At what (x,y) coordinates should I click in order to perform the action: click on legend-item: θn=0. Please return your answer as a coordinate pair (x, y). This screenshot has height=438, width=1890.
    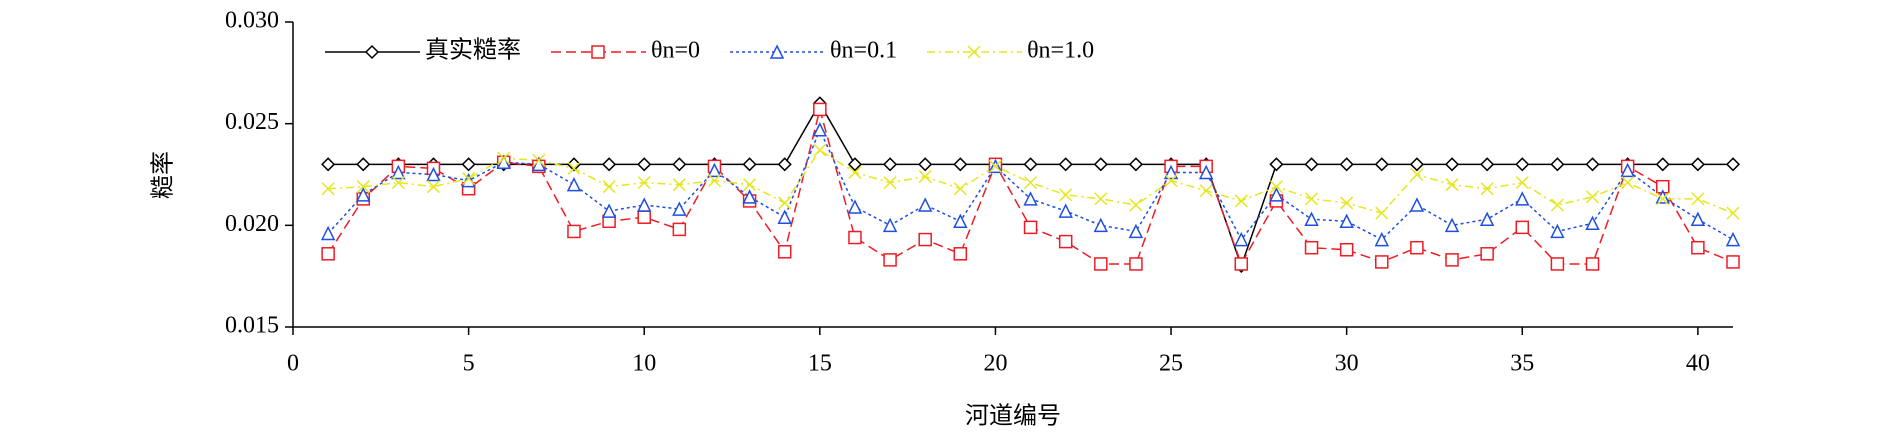
    Looking at the image, I should click on (625, 51).